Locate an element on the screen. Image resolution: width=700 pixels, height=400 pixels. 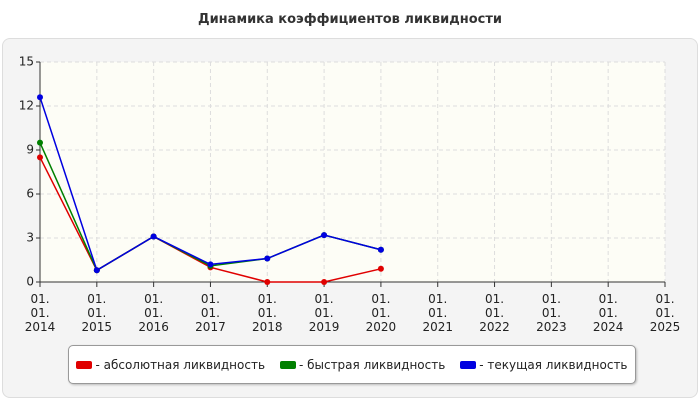
y-tick-label: 0 is located at coordinates (30, 282).